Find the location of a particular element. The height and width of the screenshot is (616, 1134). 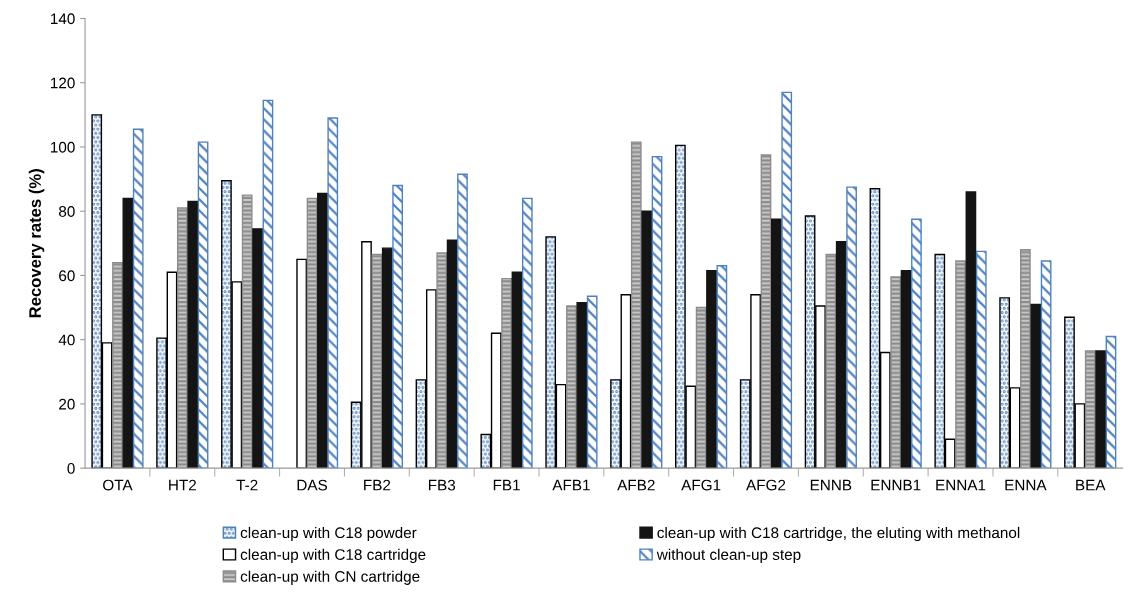

x-tick-label: FB2 is located at coordinates (377, 485).